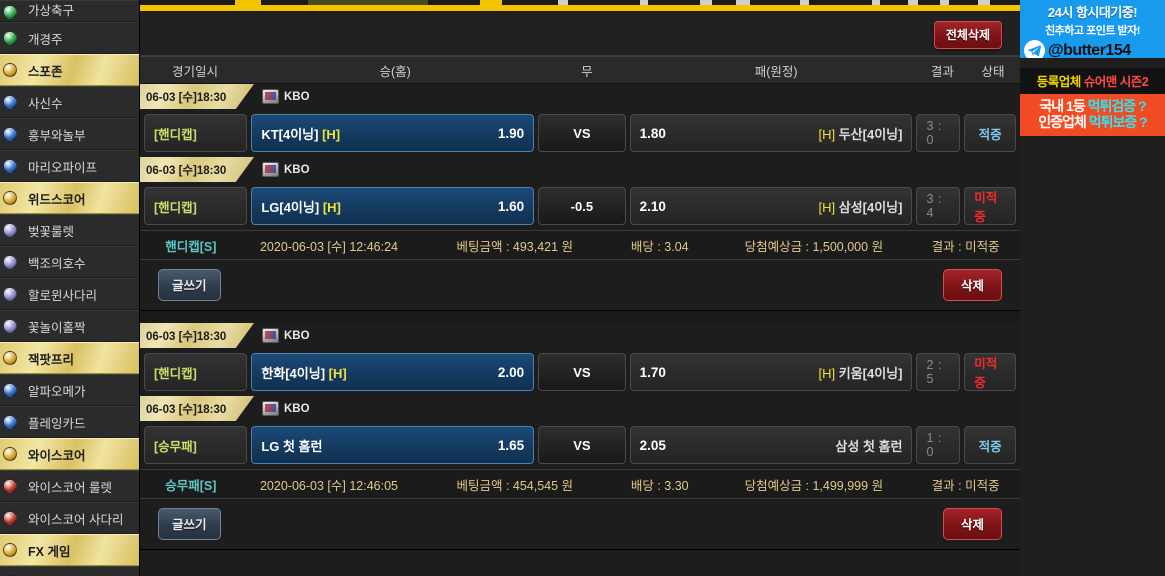  I want to click on bet-status-badge: 미적중, so click(990, 372).